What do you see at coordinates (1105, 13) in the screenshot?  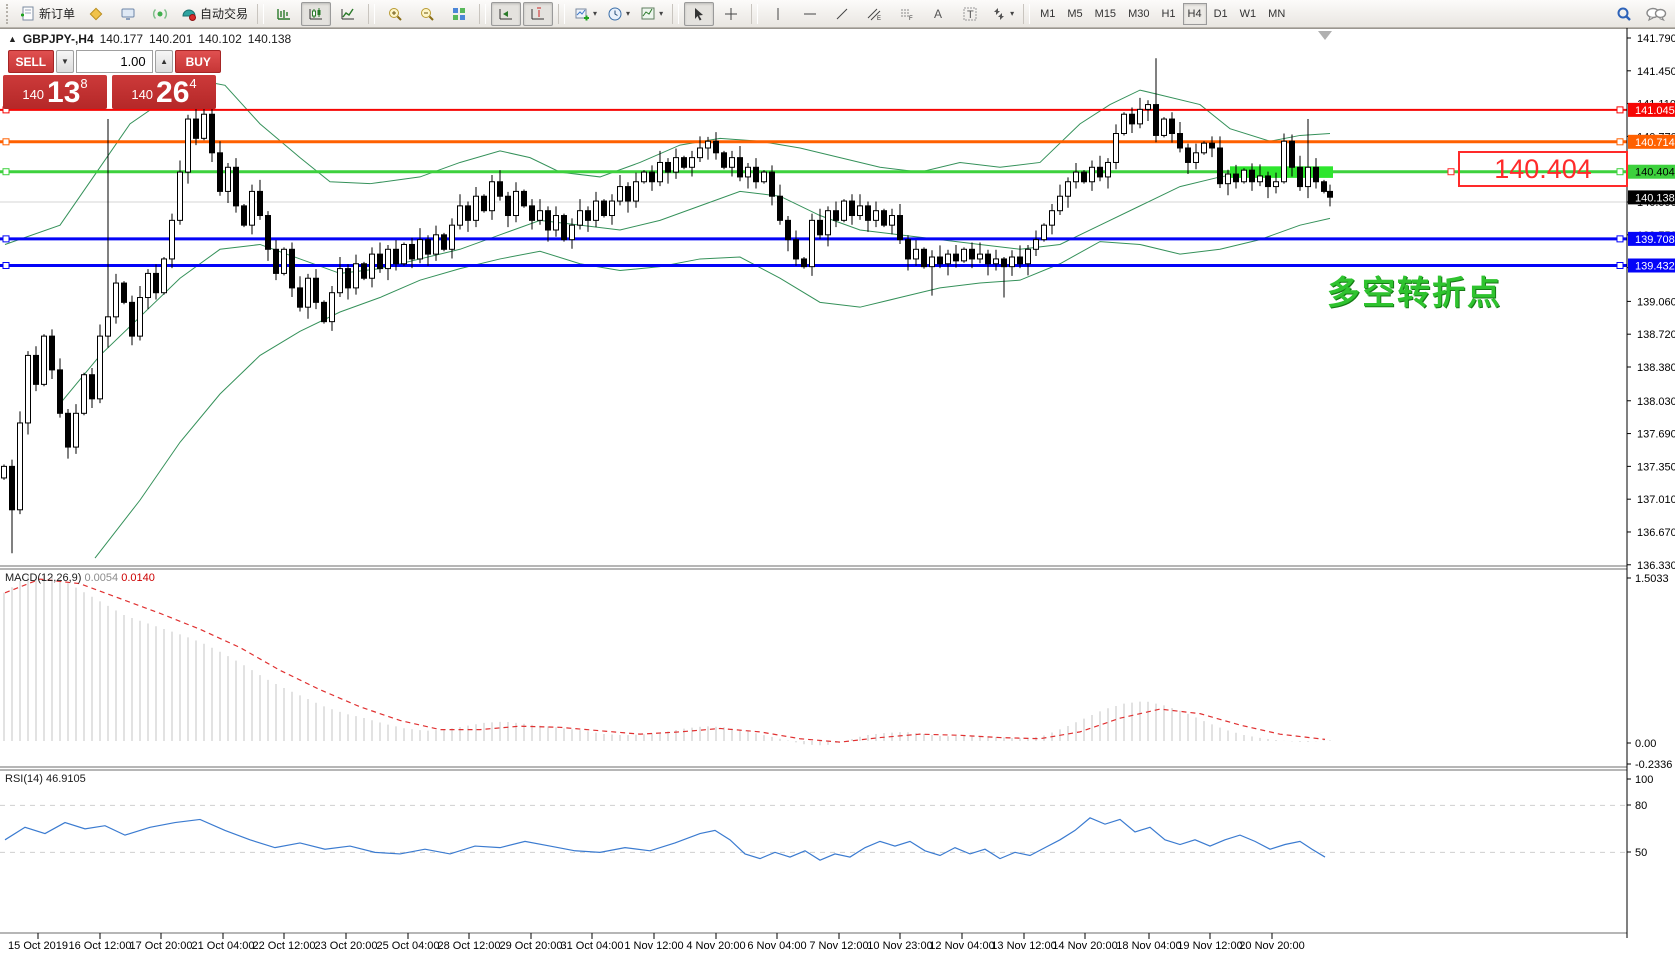 I see `timeframe-m15: M15` at bounding box center [1105, 13].